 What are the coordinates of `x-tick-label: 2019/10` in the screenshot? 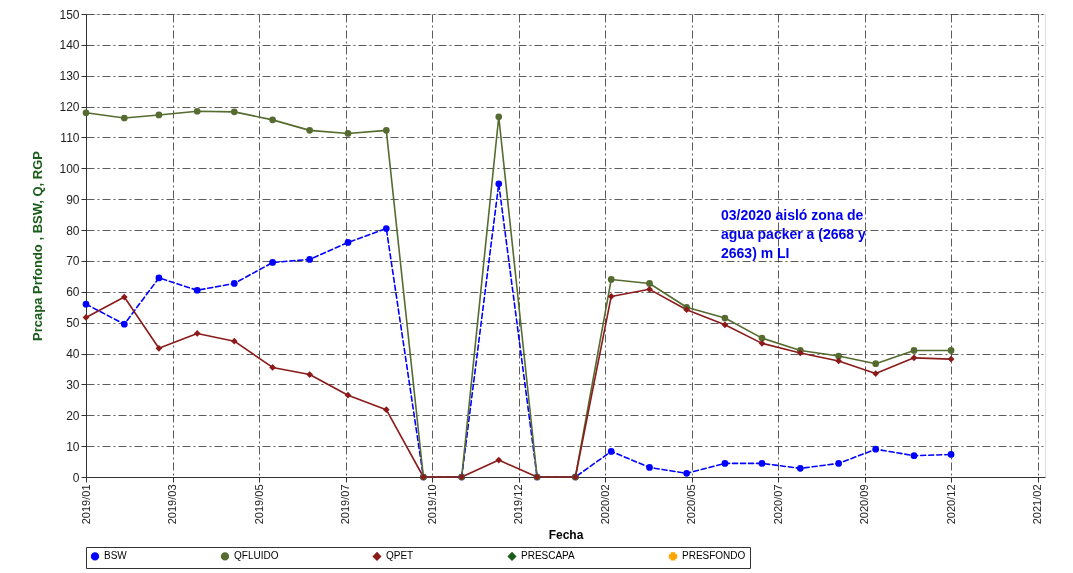 It's located at (431, 504).